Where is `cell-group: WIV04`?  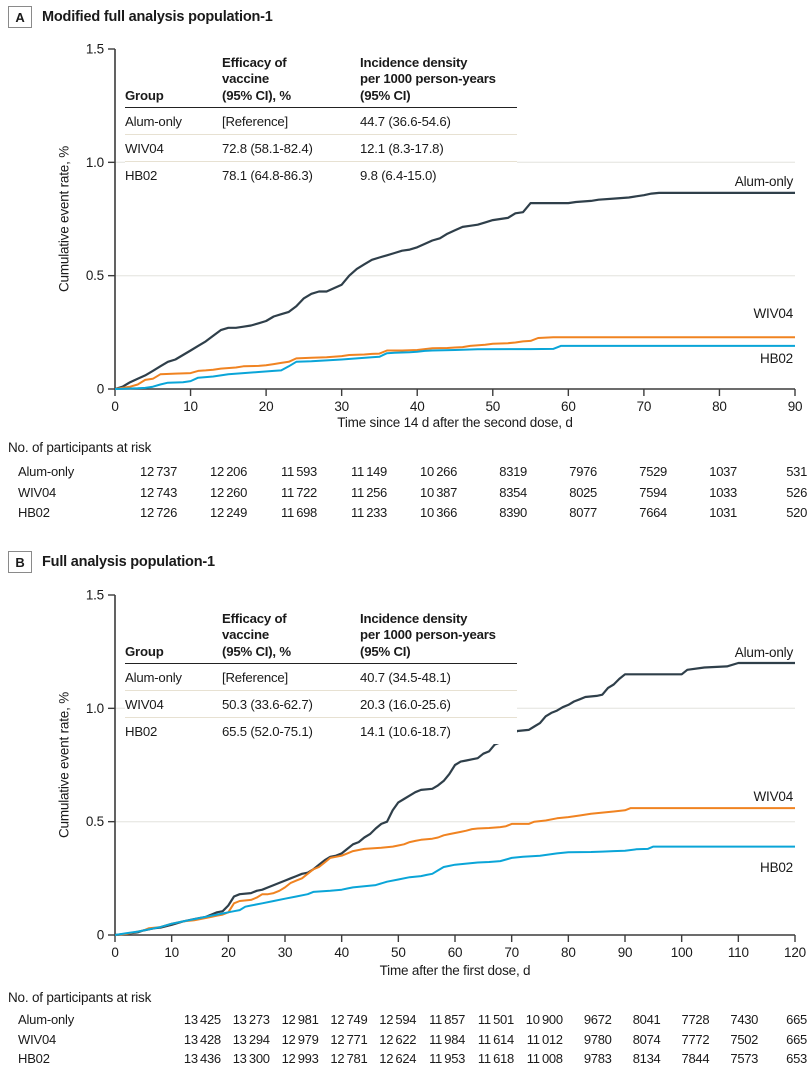
cell-group: WIV04 is located at coordinates (144, 148).